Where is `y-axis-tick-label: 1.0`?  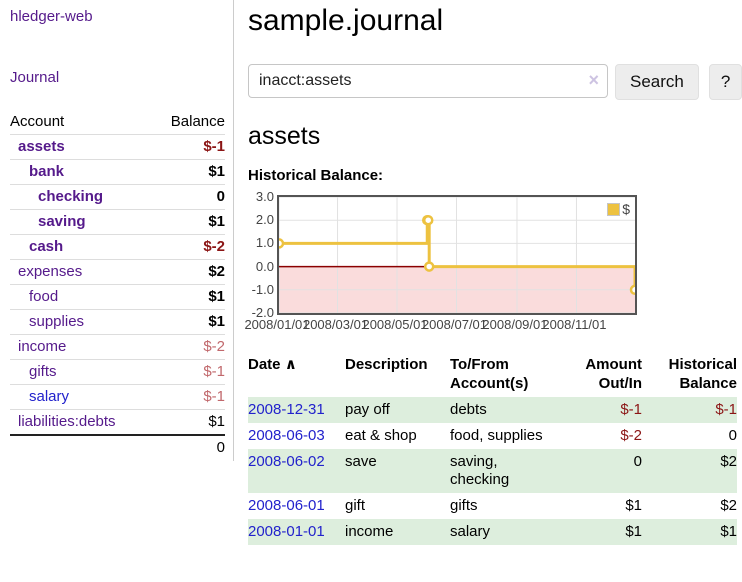 y-axis-tick-label: 1.0 is located at coordinates (264, 243).